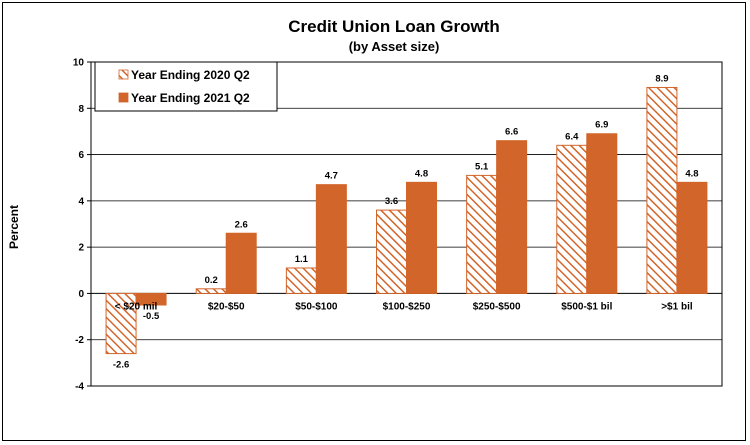 Image resolution: width=750 pixels, height=445 pixels. Describe the element at coordinates (14, 227) in the screenshot. I see `y-axis-label: Percent` at that location.